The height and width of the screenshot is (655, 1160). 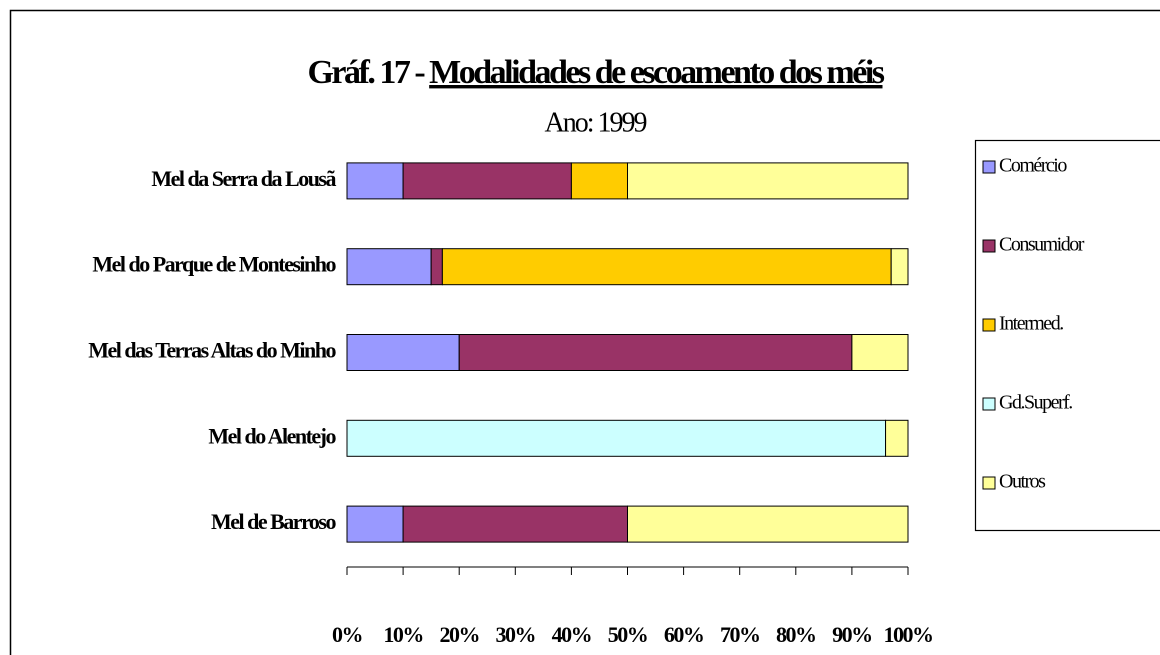 What do you see at coordinates (1033, 166) in the screenshot?
I see `legend-label: Comércio` at bounding box center [1033, 166].